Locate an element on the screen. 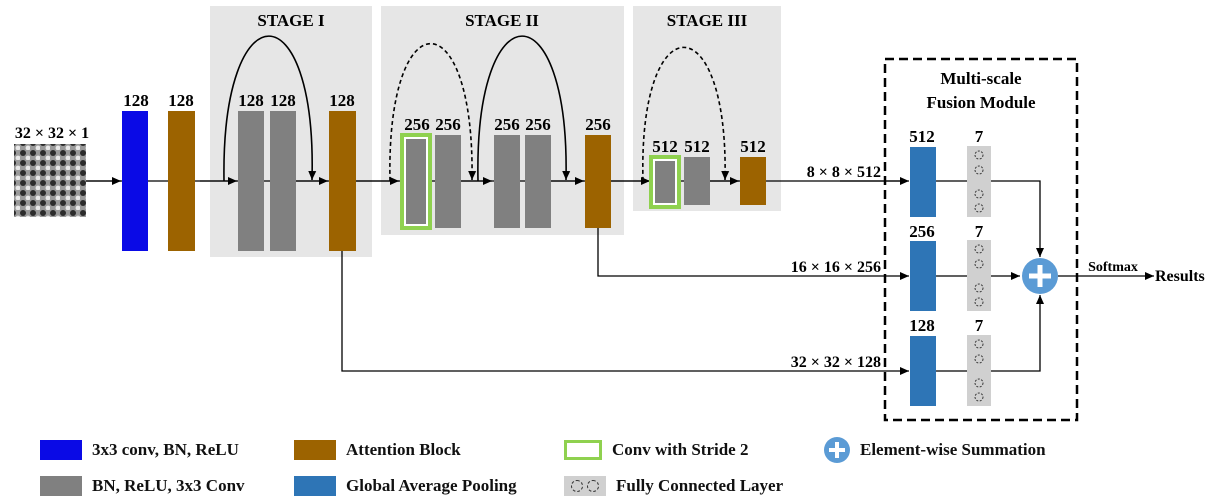 Image resolution: width=1222 pixels, height=501 pixels. block-6-label: 256 is located at coordinates (417, 124).